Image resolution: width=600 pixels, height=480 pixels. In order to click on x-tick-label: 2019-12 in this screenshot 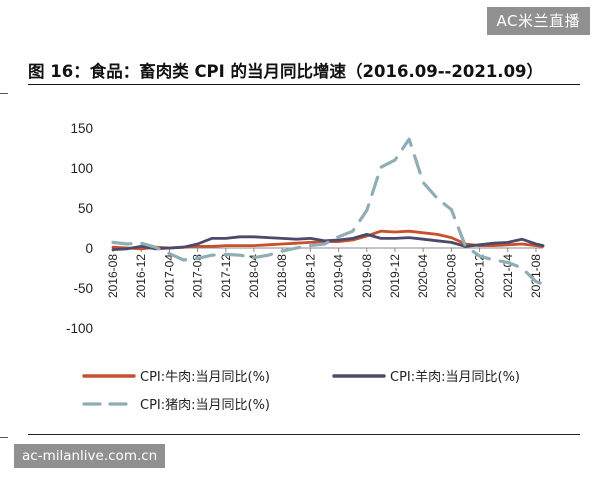, I will do `click(395, 276)`.